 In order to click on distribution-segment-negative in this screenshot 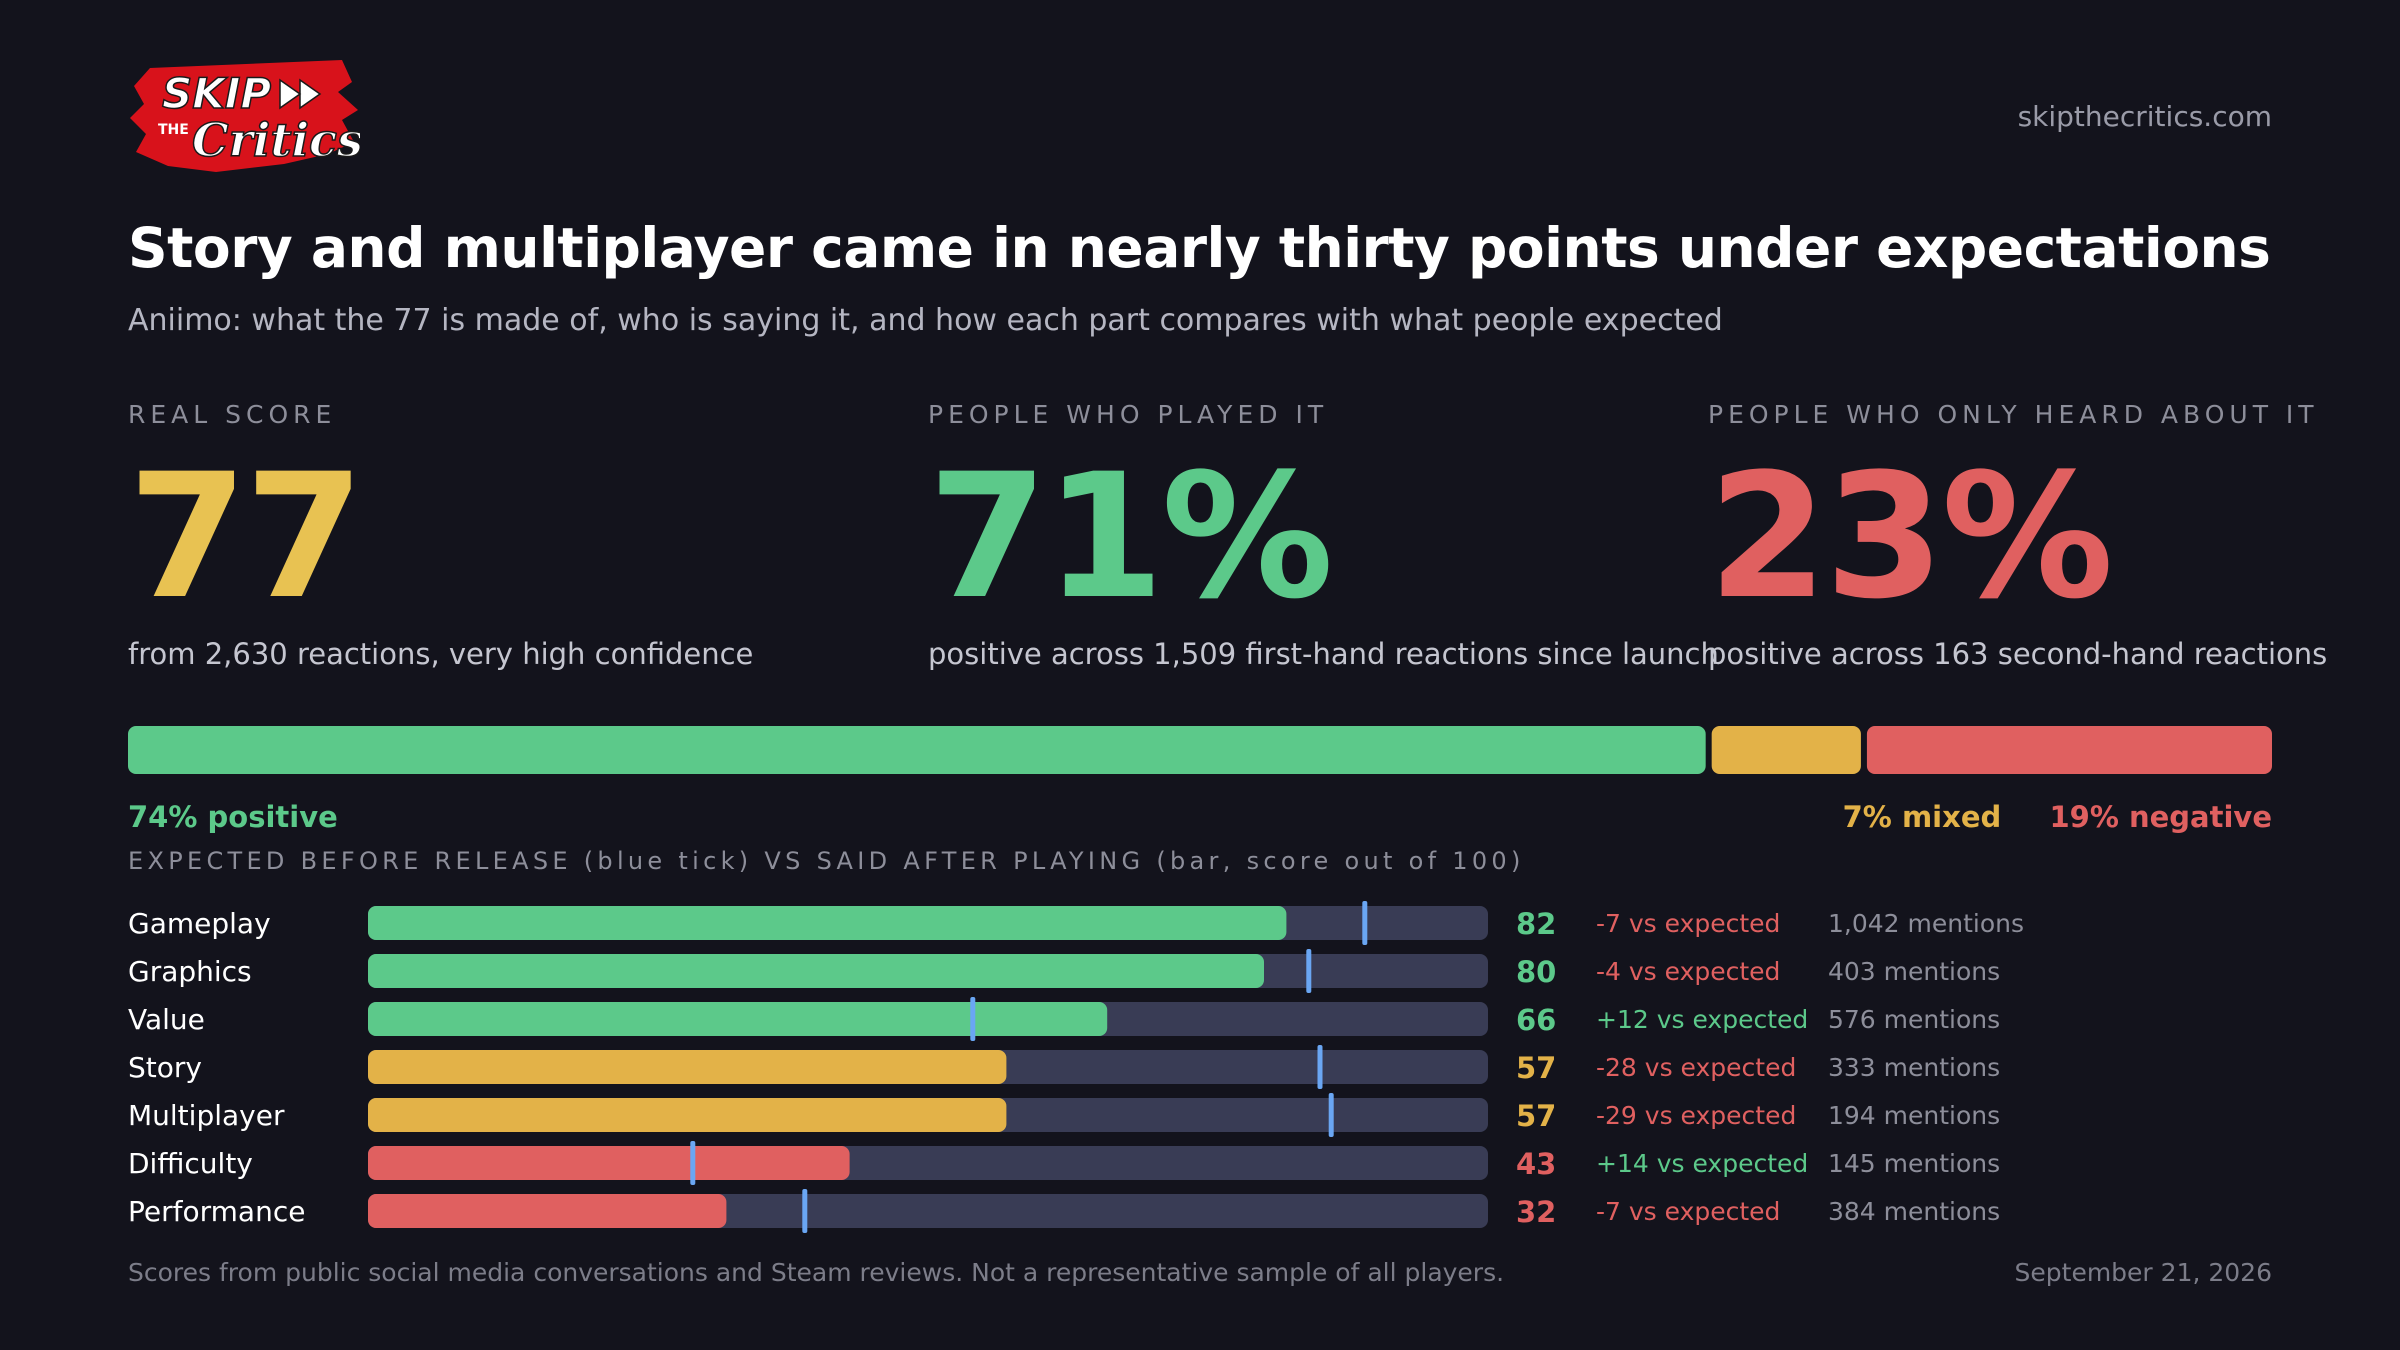, I will do `click(2069, 750)`.